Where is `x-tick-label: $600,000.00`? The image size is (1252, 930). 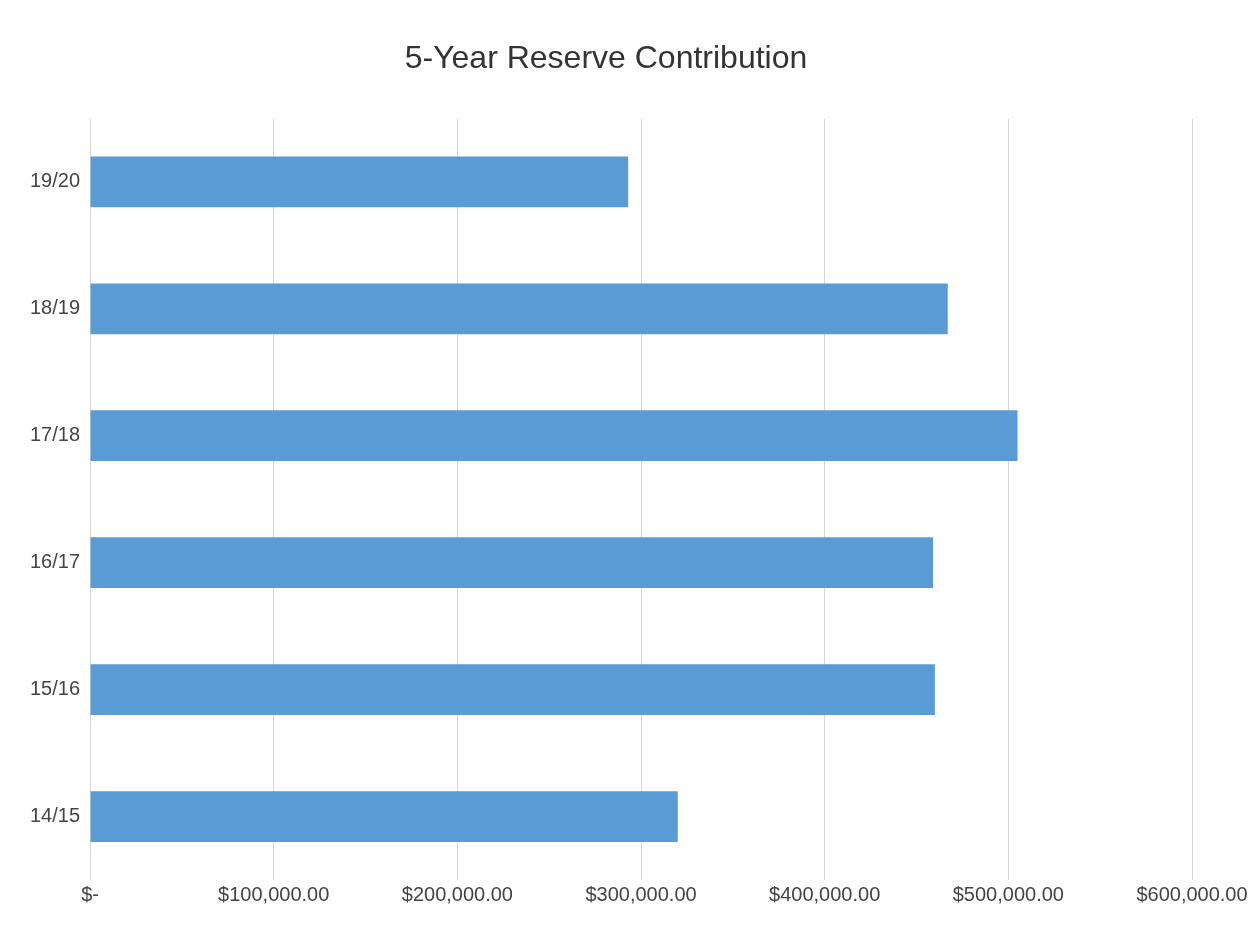
x-tick-label: $600,000.00 is located at coordinates (1192, 893).